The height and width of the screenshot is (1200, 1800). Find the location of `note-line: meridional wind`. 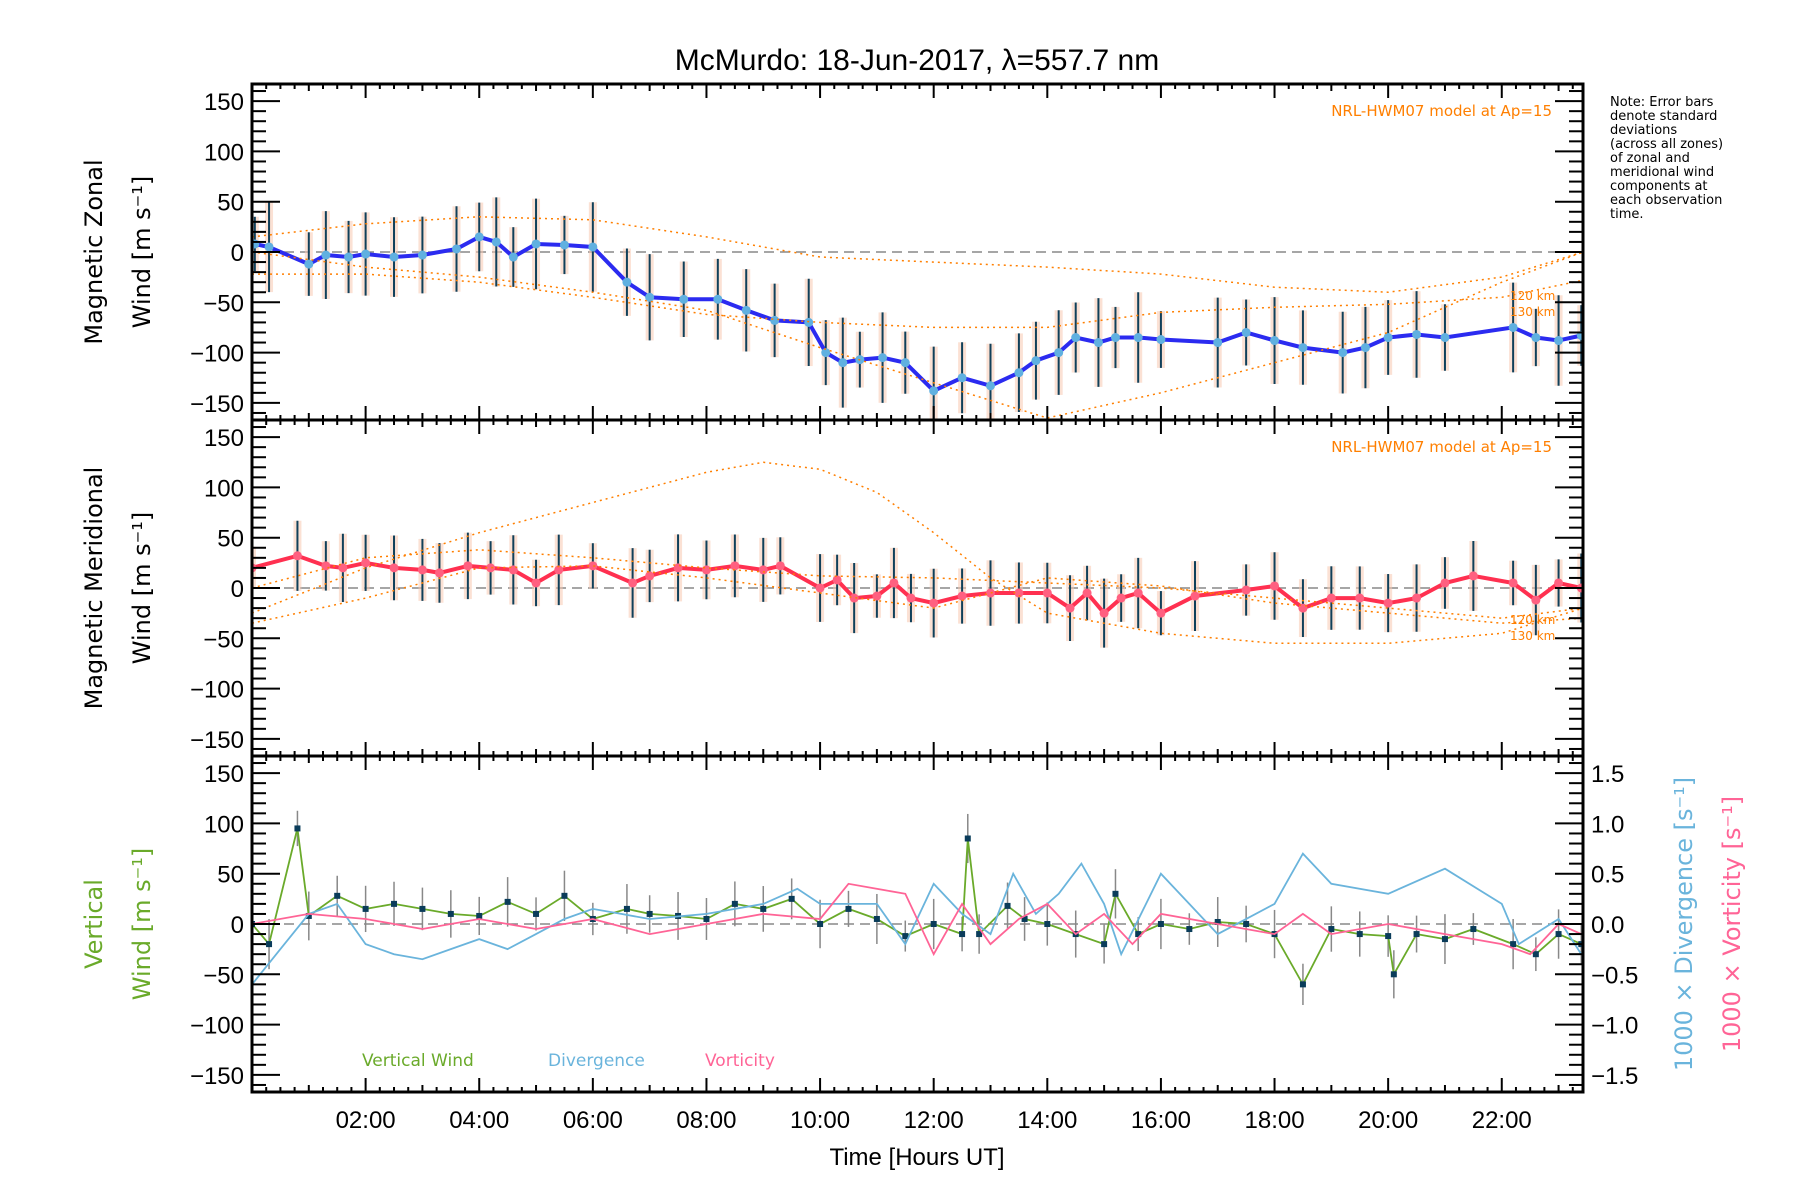

note-line: meridional wind is located at coordinates (1662, 172).